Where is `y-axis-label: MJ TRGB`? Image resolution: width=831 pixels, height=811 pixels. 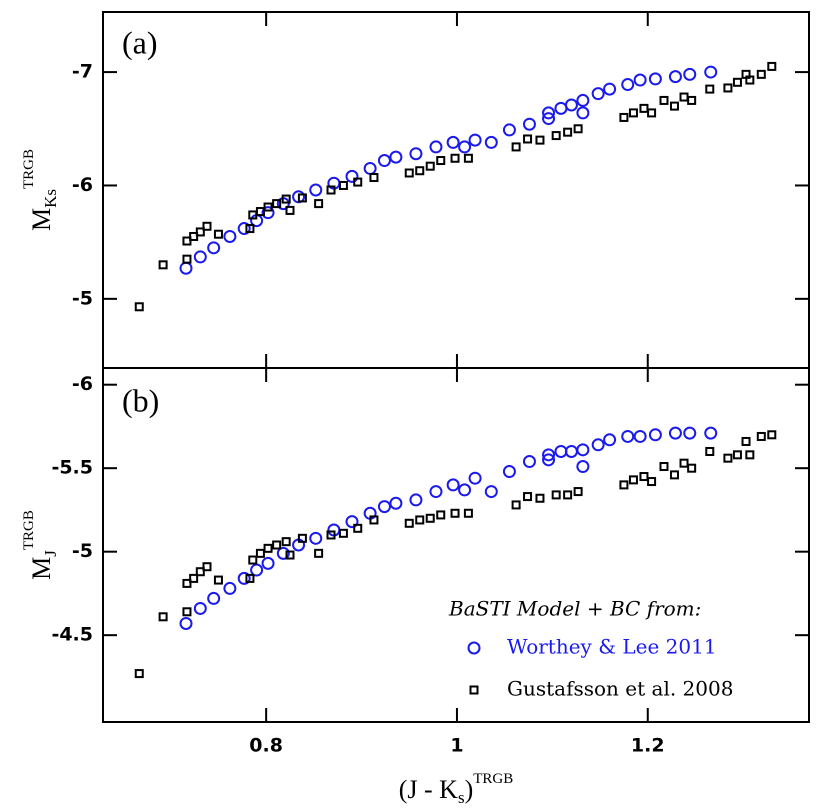
y-axis-label: MJ TRGB is located at coordinates (40, 545).